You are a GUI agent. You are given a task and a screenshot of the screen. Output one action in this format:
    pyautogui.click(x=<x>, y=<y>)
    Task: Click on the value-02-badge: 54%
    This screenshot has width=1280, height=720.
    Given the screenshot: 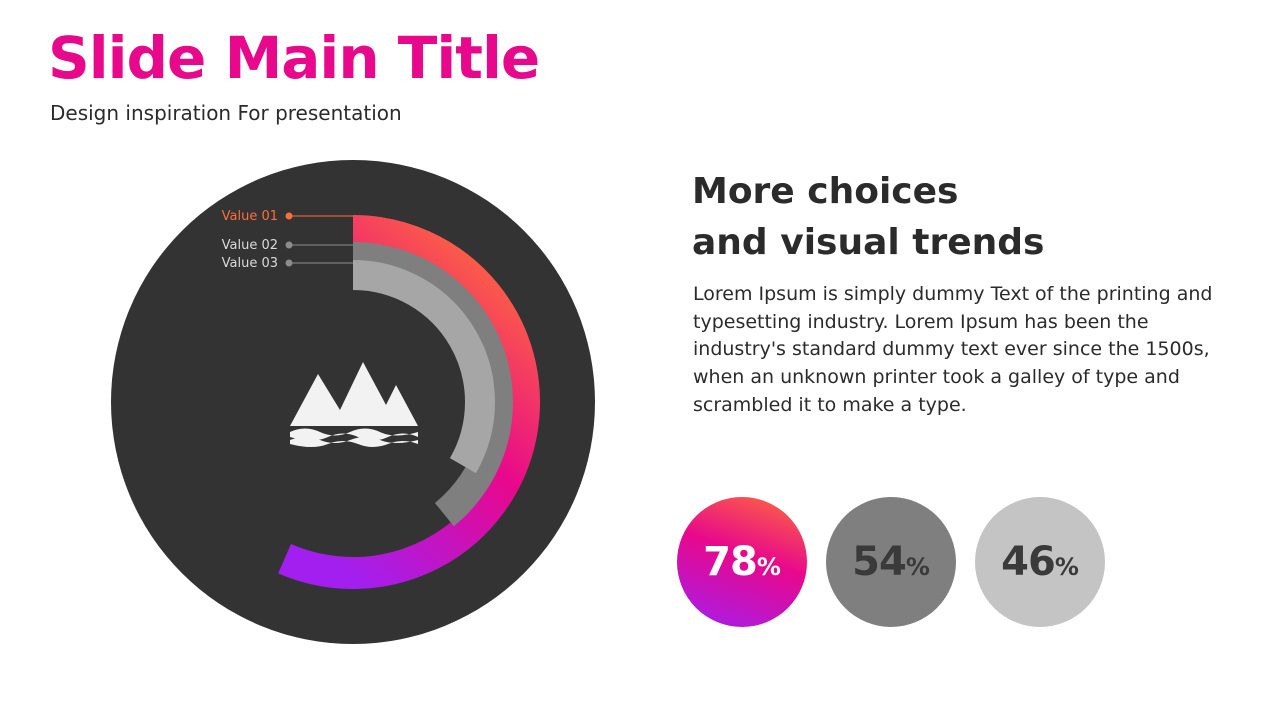 What is the action you would take?
    pyautogui.click(x=891, y=562)
    